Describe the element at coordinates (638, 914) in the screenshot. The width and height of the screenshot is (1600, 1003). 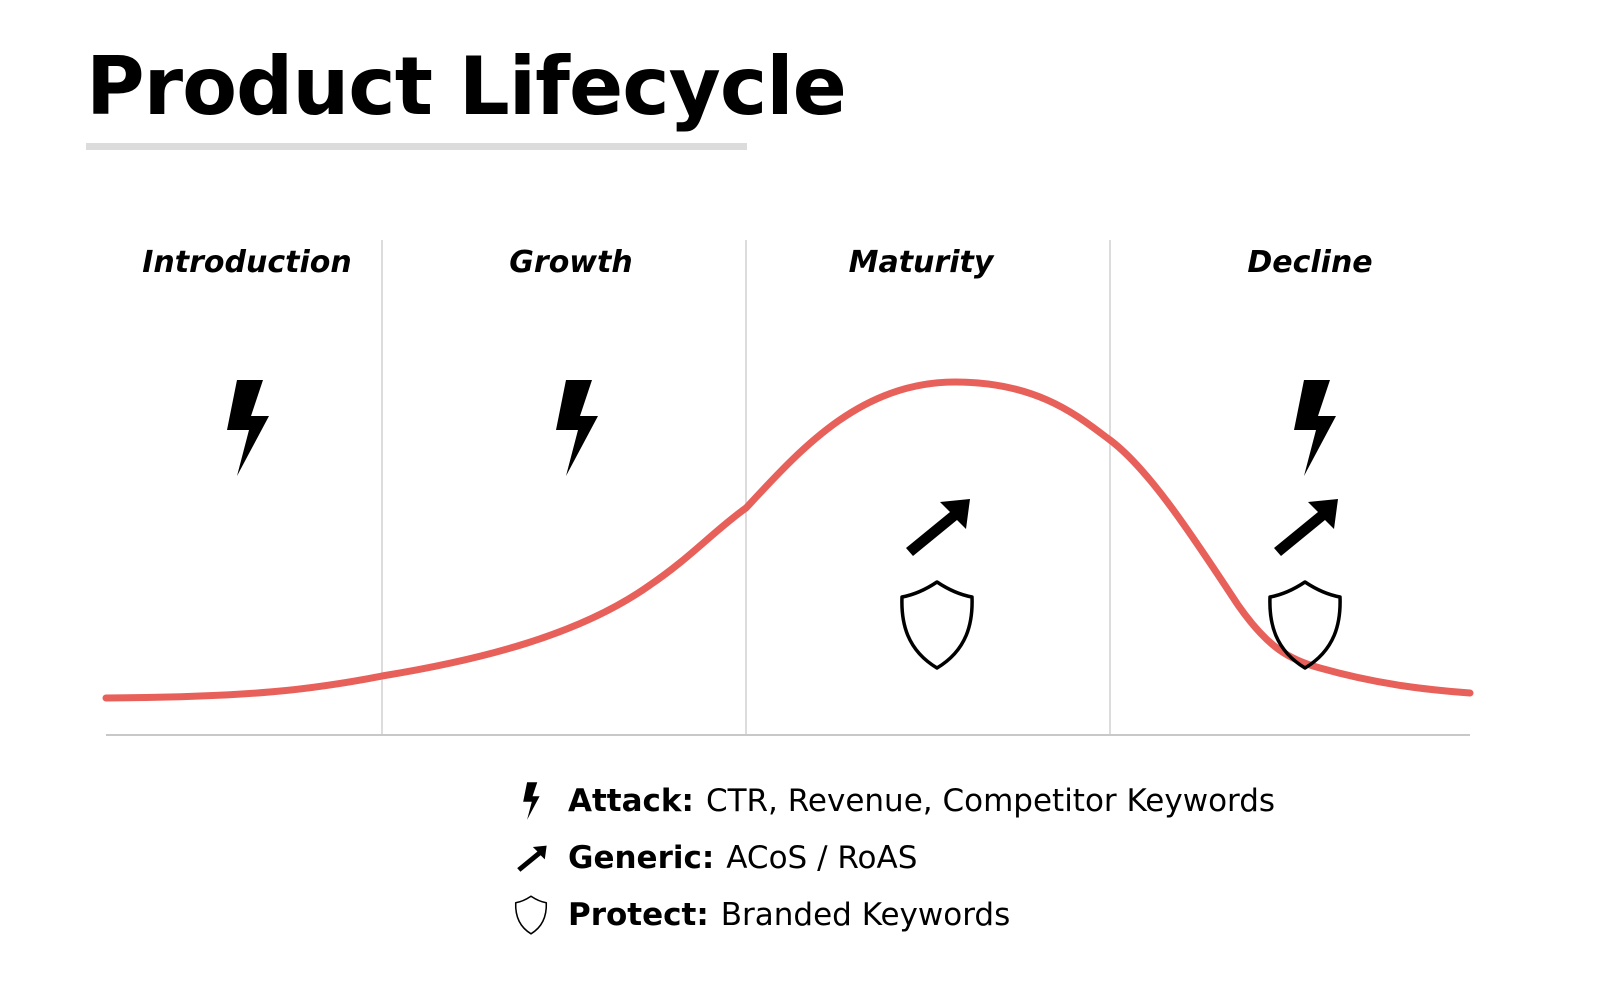
I see `legend-key: Protect:` at that location.